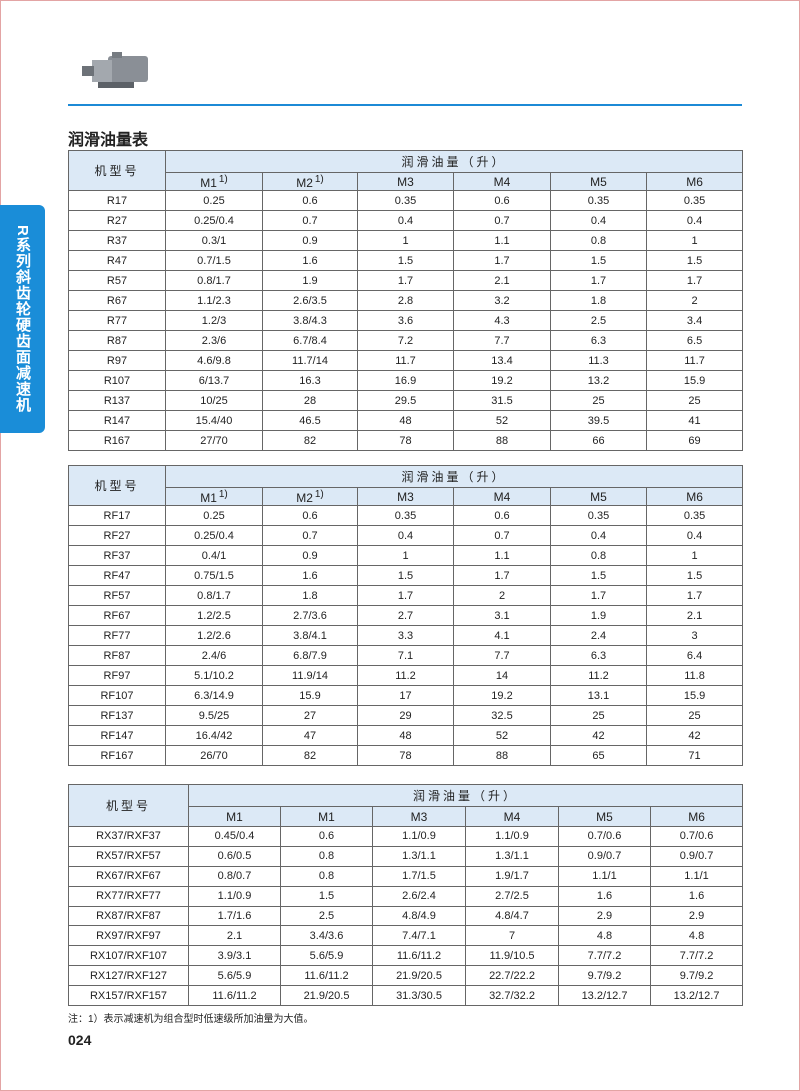 The height and width of the screenshot is (1091, 800). What do you see at coordinates (310, 400) in the screenshot?
I see `oil-cell: 28` at bounding box center [310, 400].